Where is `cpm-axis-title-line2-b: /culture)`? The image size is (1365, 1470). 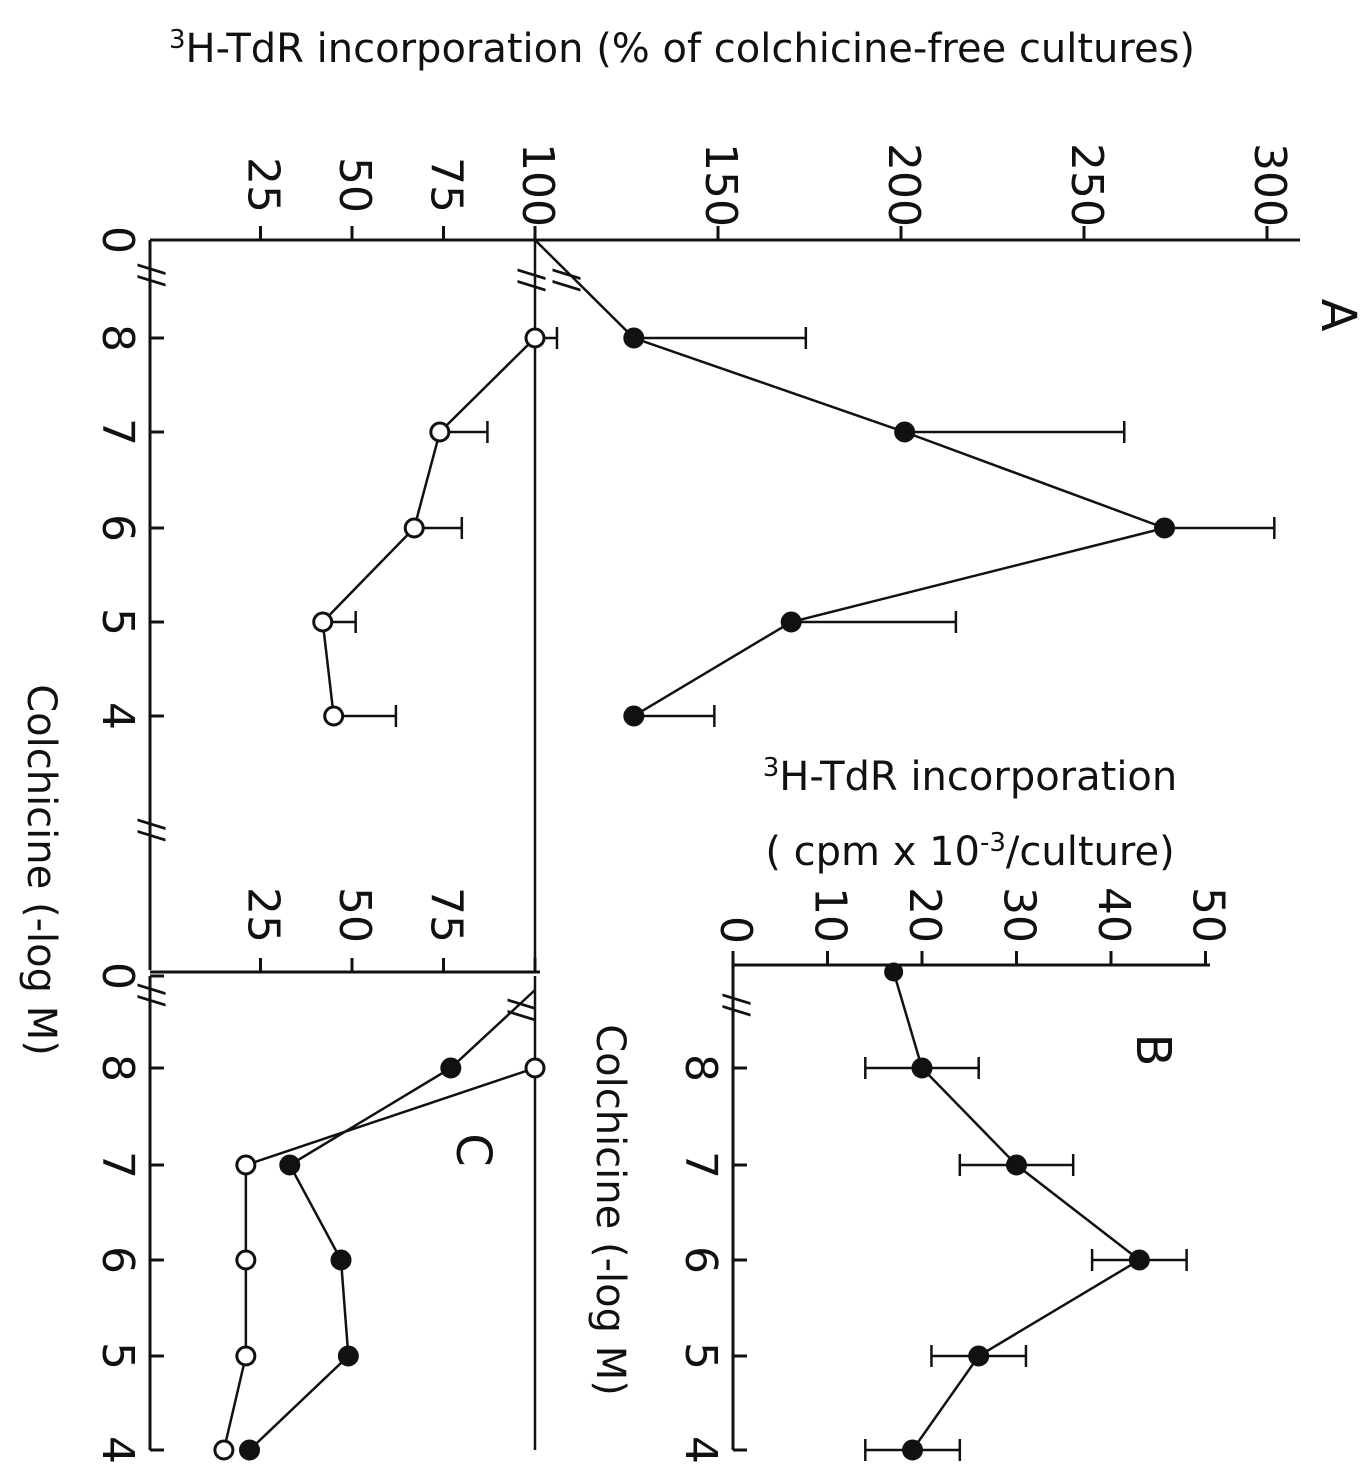
cpm-axis-title-line2-b: /culture) is located at coordinates (1090, 852).